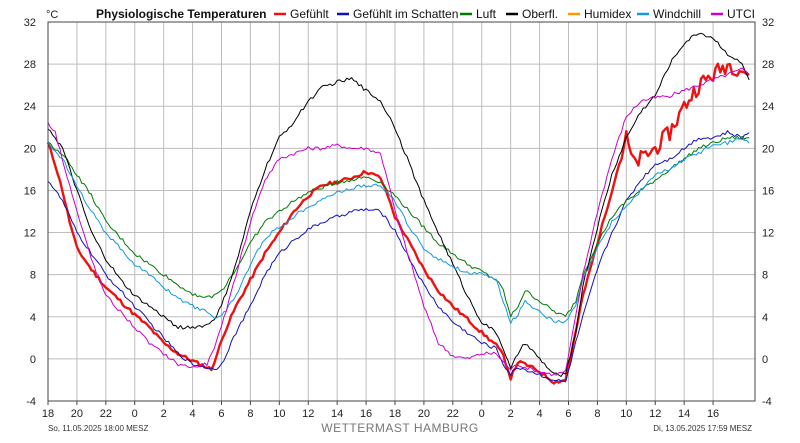 This screenshot has width=800, height=443. What do you see at coordinates (181, 14) in the screenshot?
I see `chart-title: Physiologische Temperaturen` at bounding box center [181, 14].